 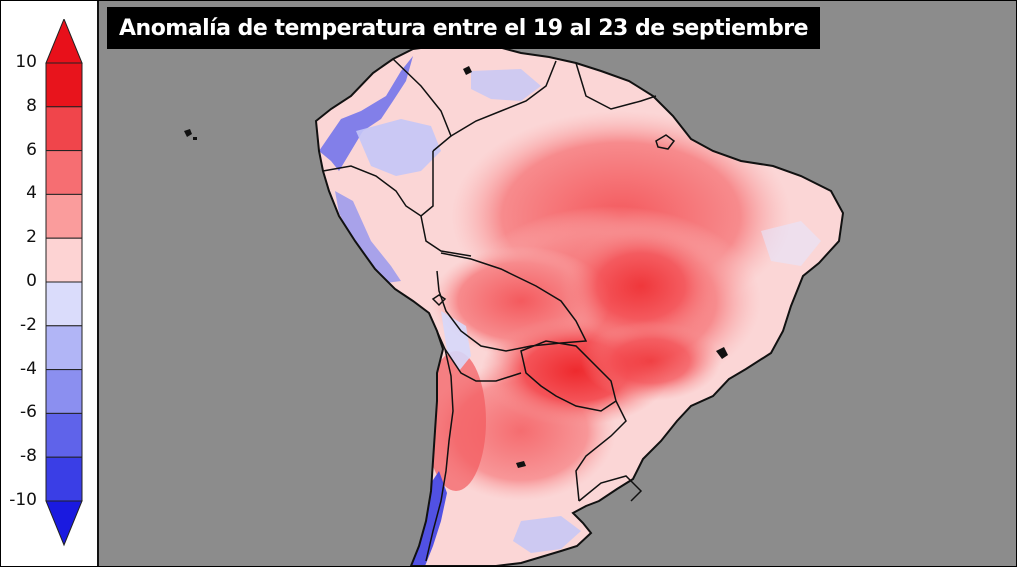 I want to click on colorbar-tick-label: 0, so click(x=31, y=281).